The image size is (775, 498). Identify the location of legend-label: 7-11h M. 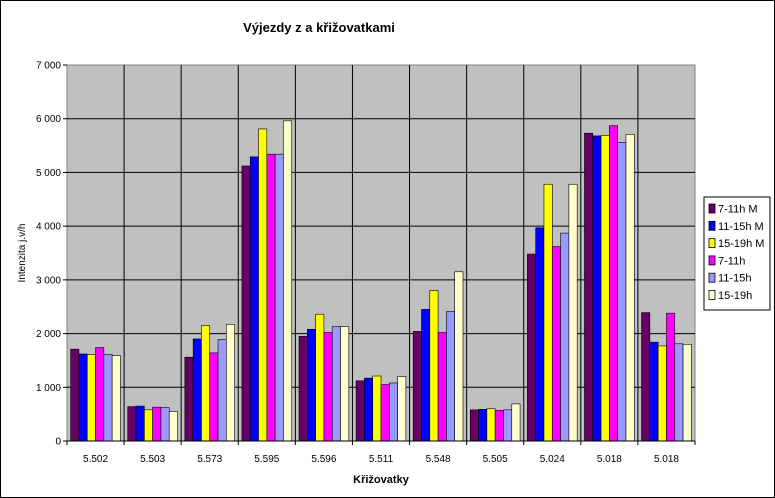
(738, 210).